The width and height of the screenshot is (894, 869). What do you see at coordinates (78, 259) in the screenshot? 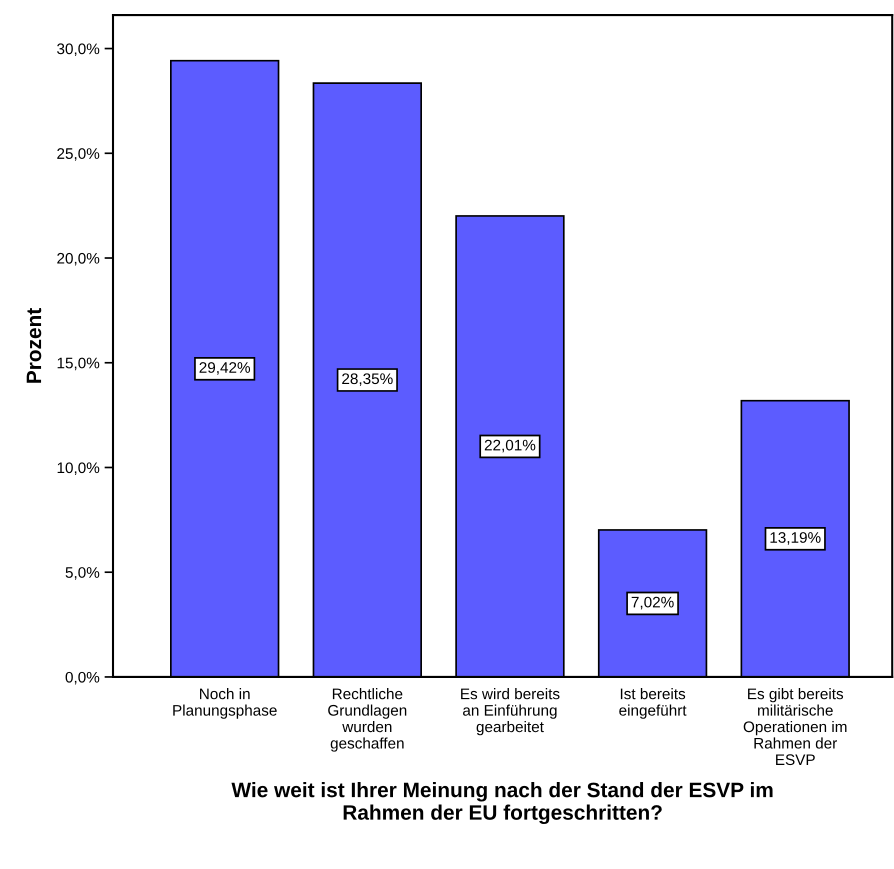
I see `y-tick-label: 20,0%` at bounding box center [78, 259].